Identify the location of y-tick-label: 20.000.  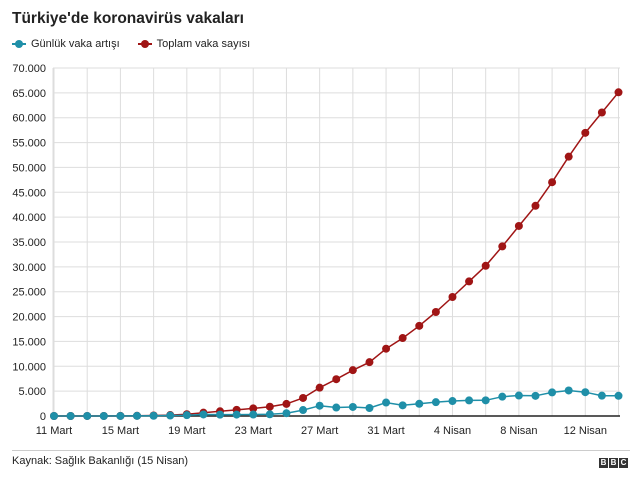
(29, 318).